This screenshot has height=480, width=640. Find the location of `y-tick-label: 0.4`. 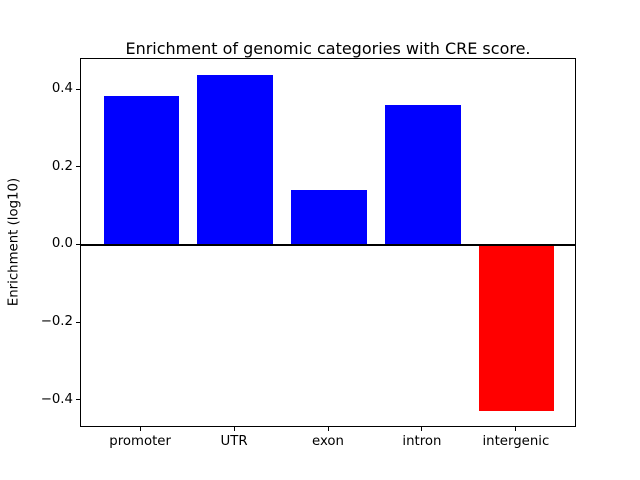

y-tick-label: 0.4 is located at coordinates (62, 89).